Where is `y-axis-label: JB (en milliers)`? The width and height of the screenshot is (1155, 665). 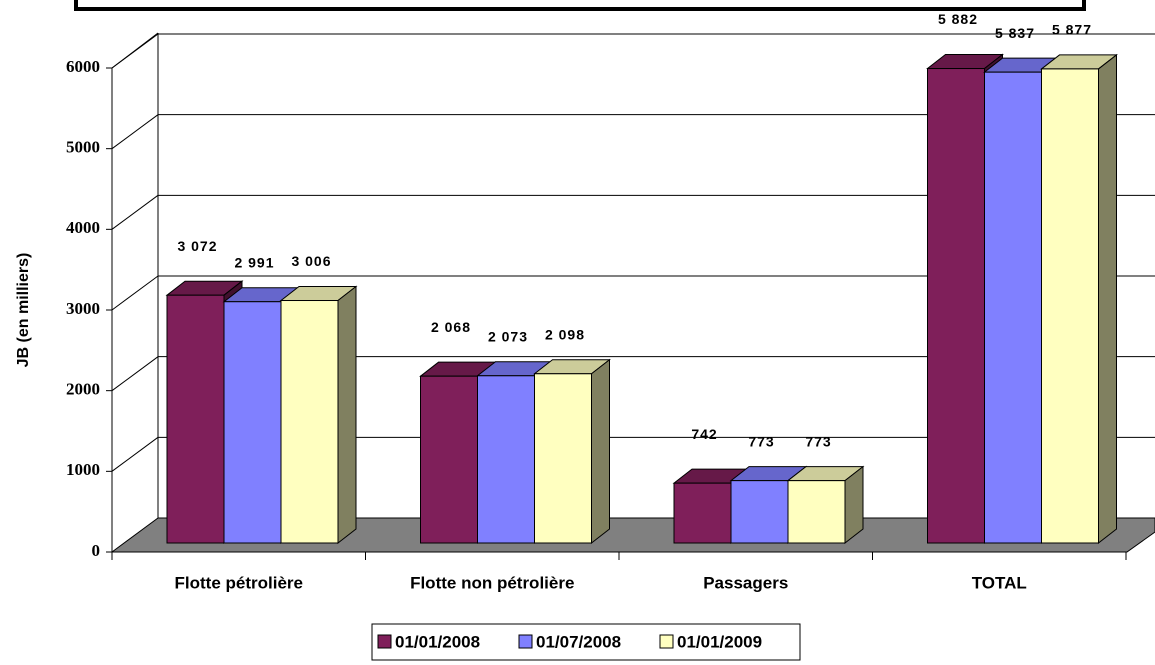 y-axis-label: JB (en milliers) is located at coordinates (23, 310).